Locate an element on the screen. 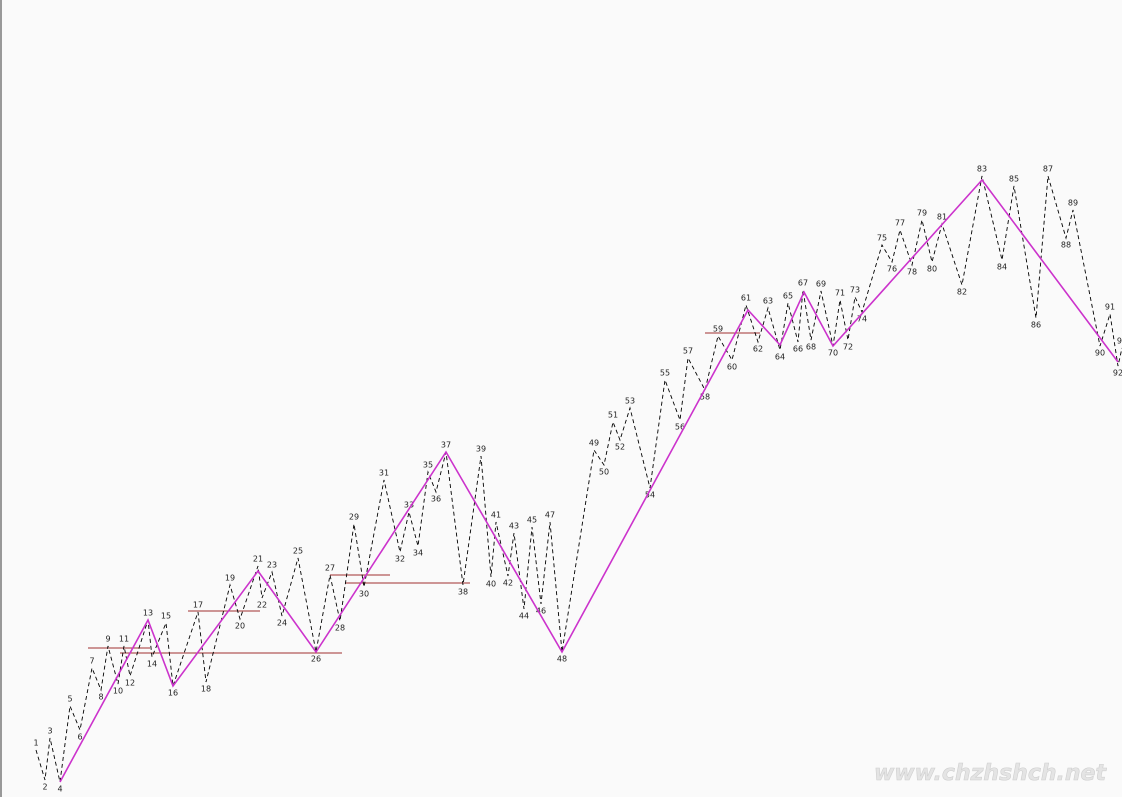  point-label: 66 is located at coordinates (798, 349).